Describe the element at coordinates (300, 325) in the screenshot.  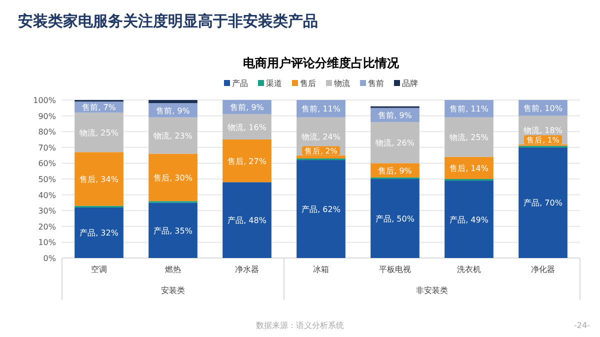
I see `source-note: 数据来源：语义分析系统` at that location.